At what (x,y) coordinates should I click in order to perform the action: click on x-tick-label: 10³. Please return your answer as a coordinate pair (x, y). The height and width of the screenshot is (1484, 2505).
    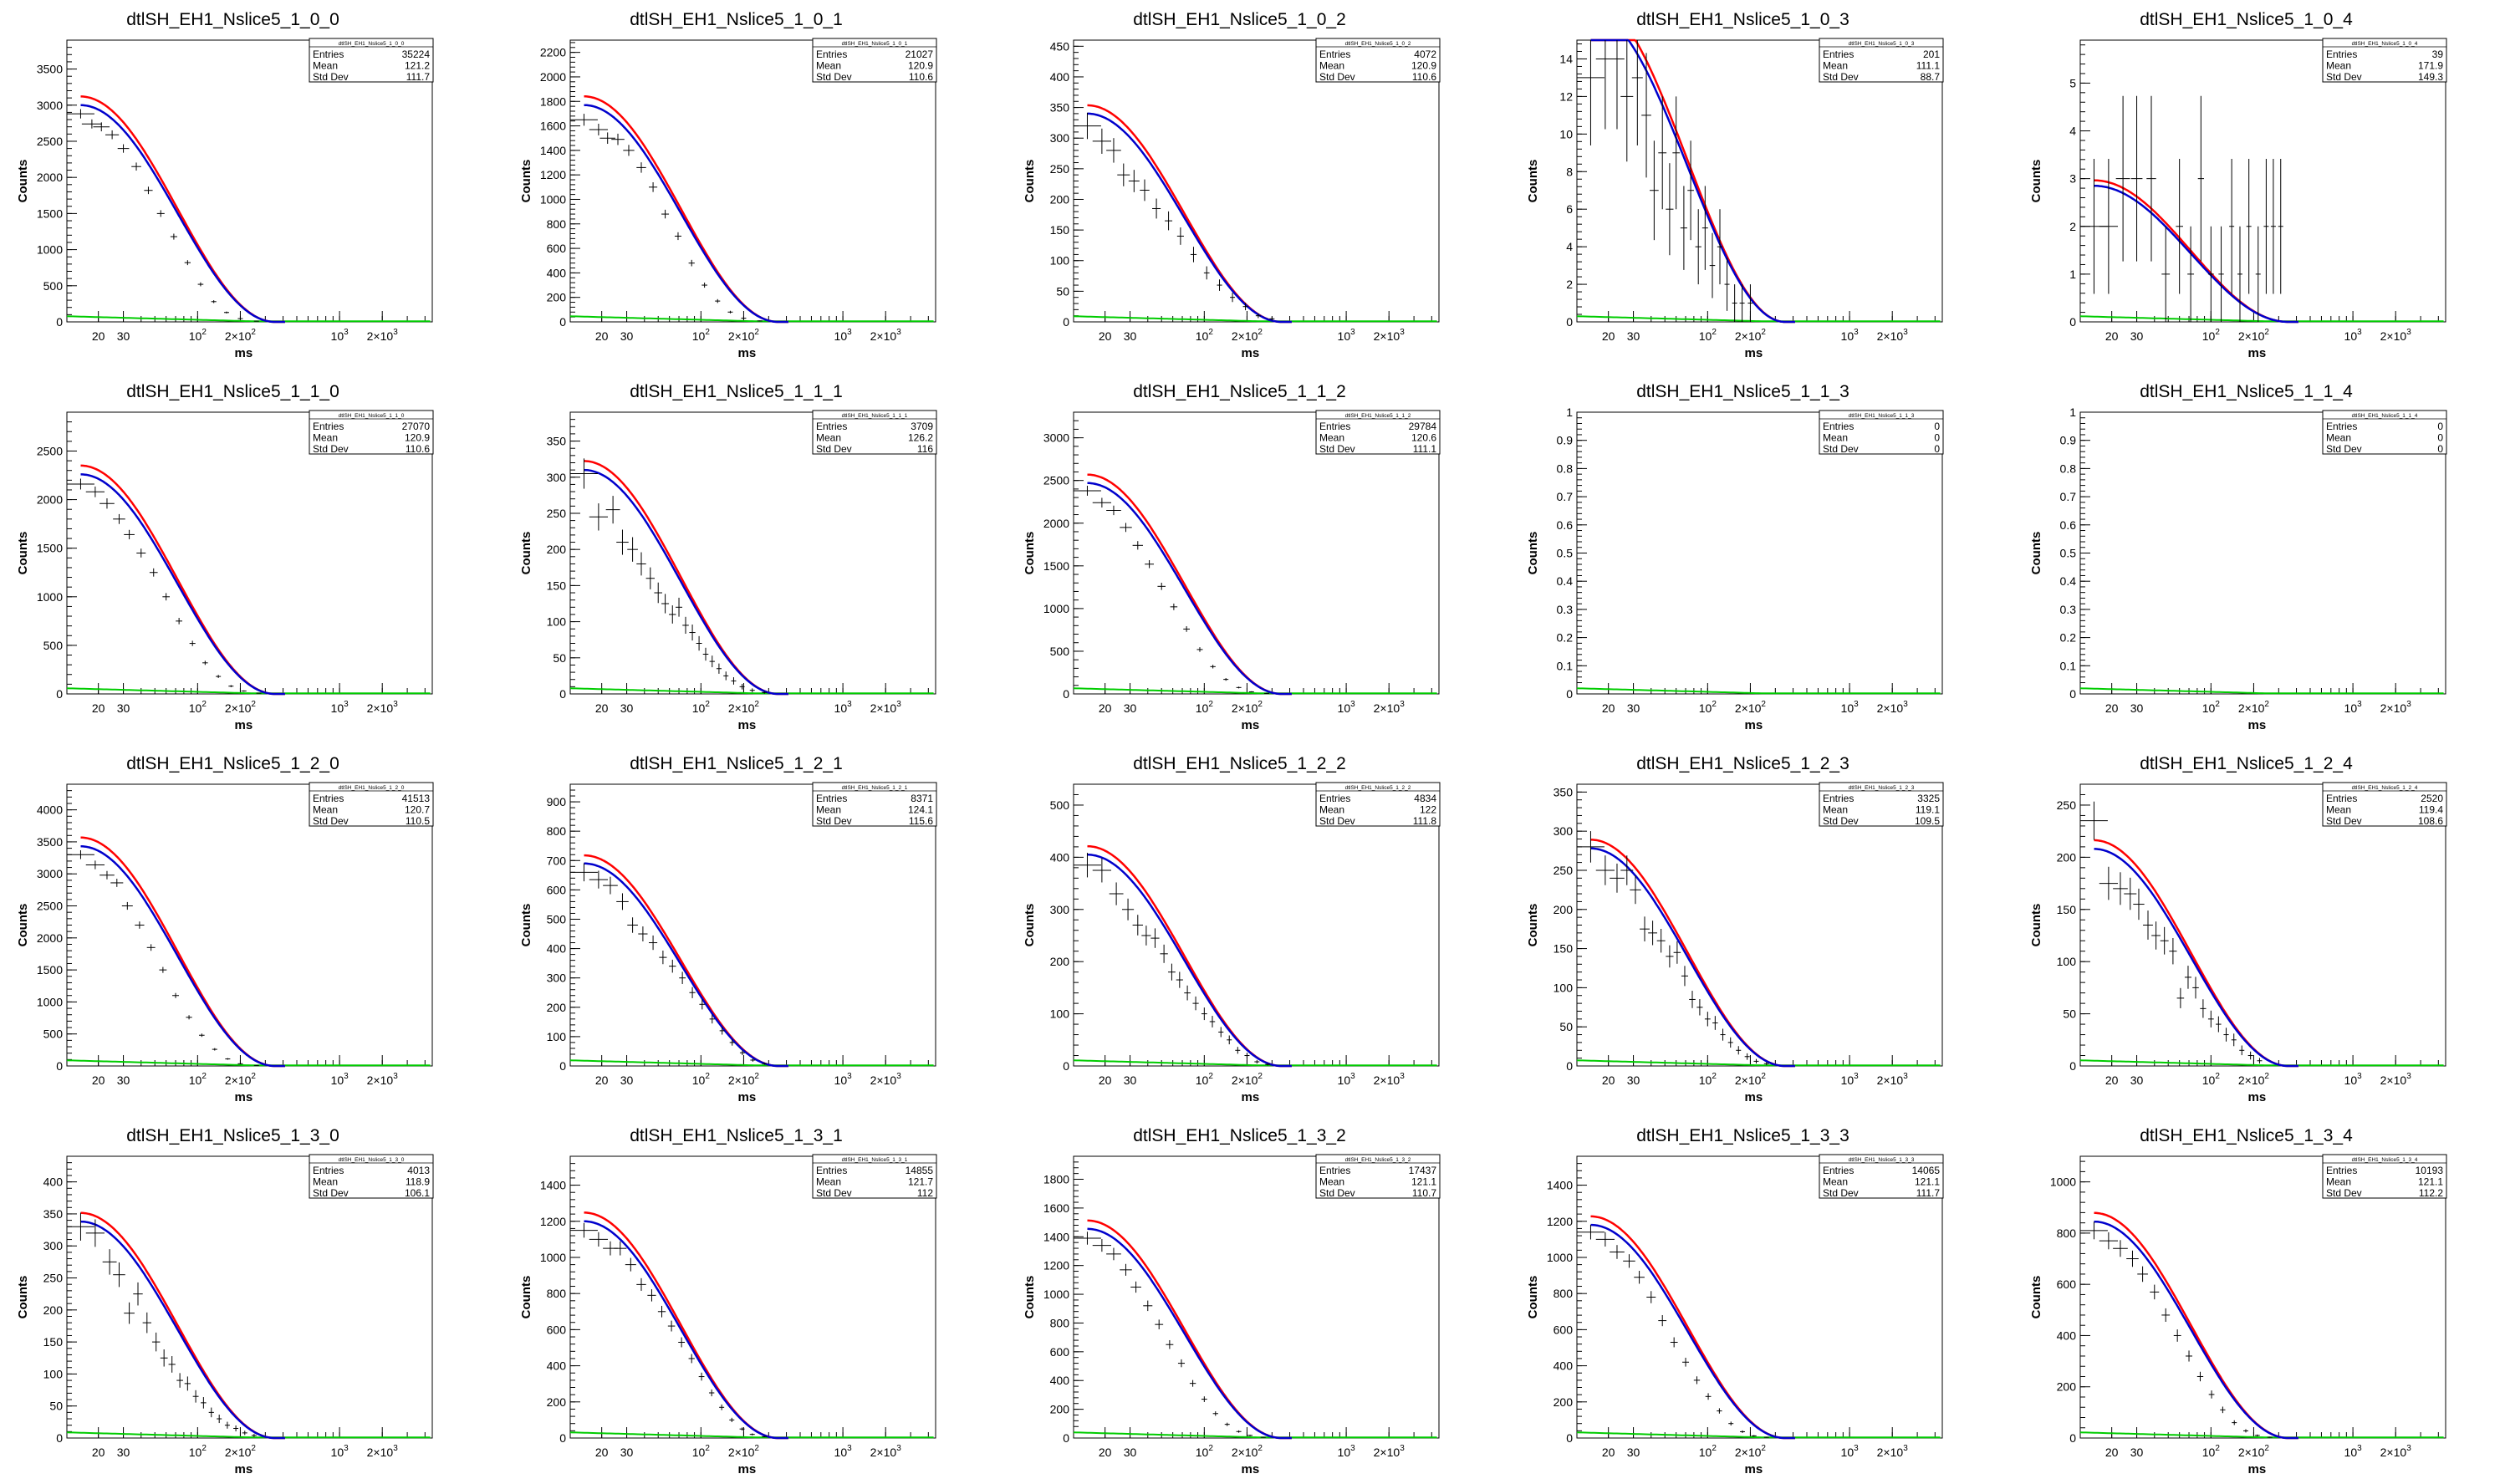
    Looking at the image, I should click on (2353, 707).